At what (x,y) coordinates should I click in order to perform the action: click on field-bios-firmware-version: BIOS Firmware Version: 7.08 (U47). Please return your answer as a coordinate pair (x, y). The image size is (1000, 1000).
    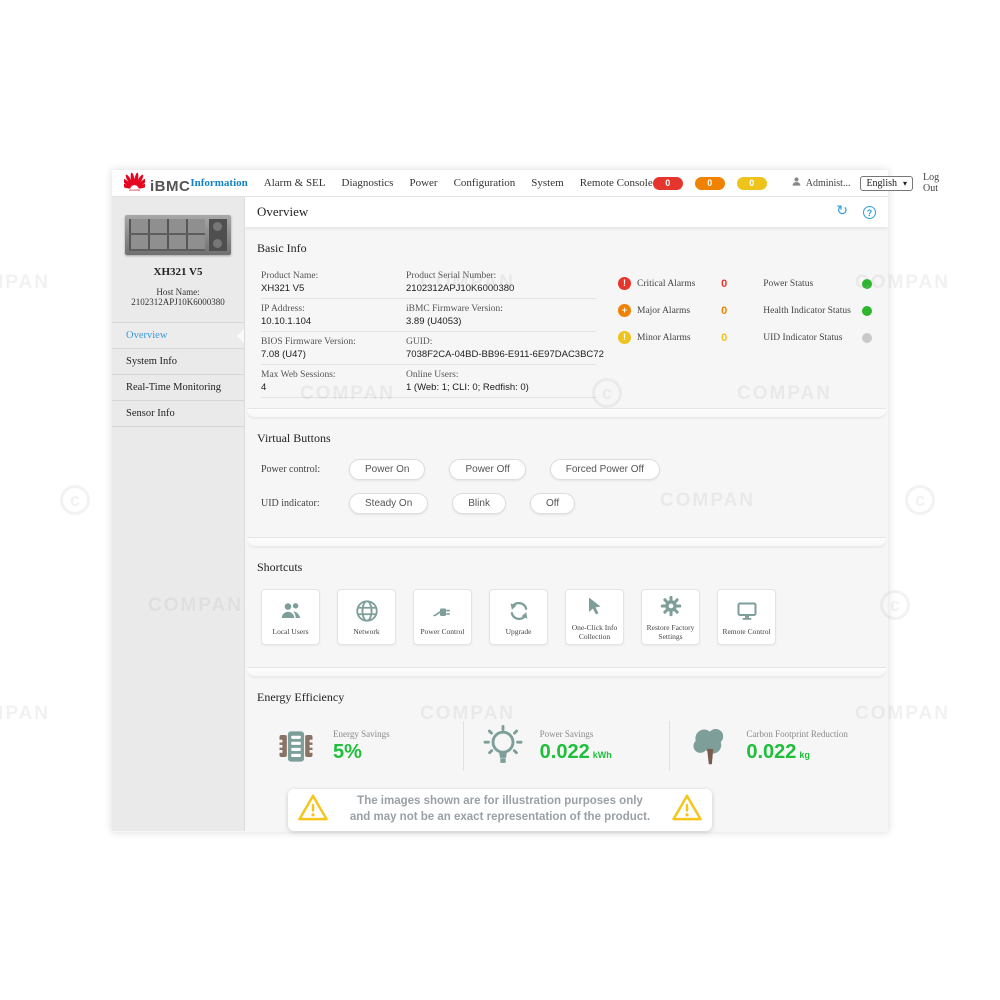
    Looking at the image, I should click on (333, 348).